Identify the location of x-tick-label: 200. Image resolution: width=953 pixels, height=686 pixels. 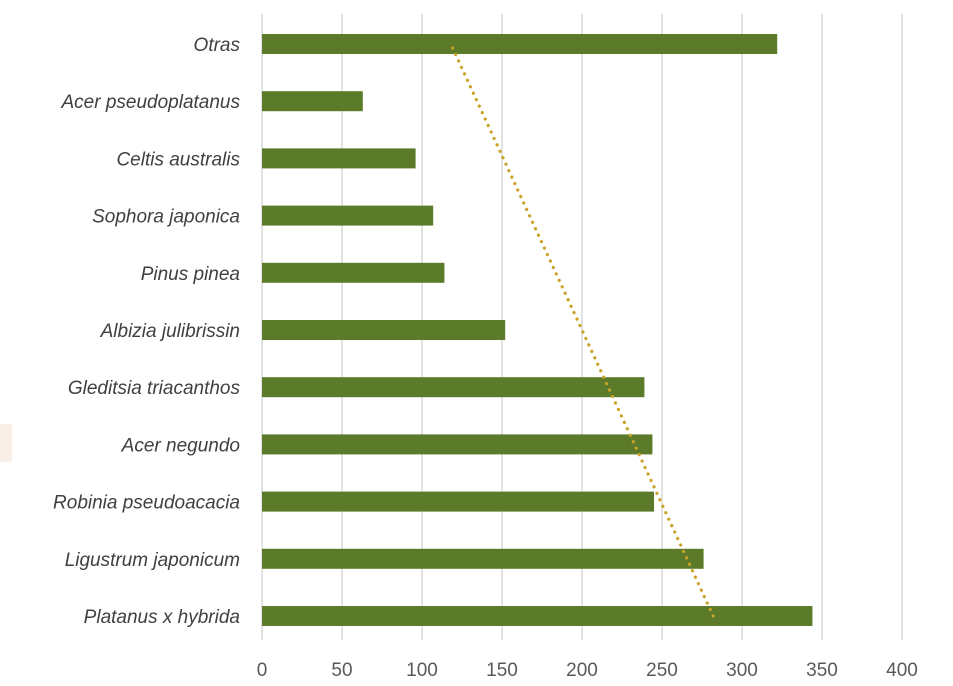
(582, 670).